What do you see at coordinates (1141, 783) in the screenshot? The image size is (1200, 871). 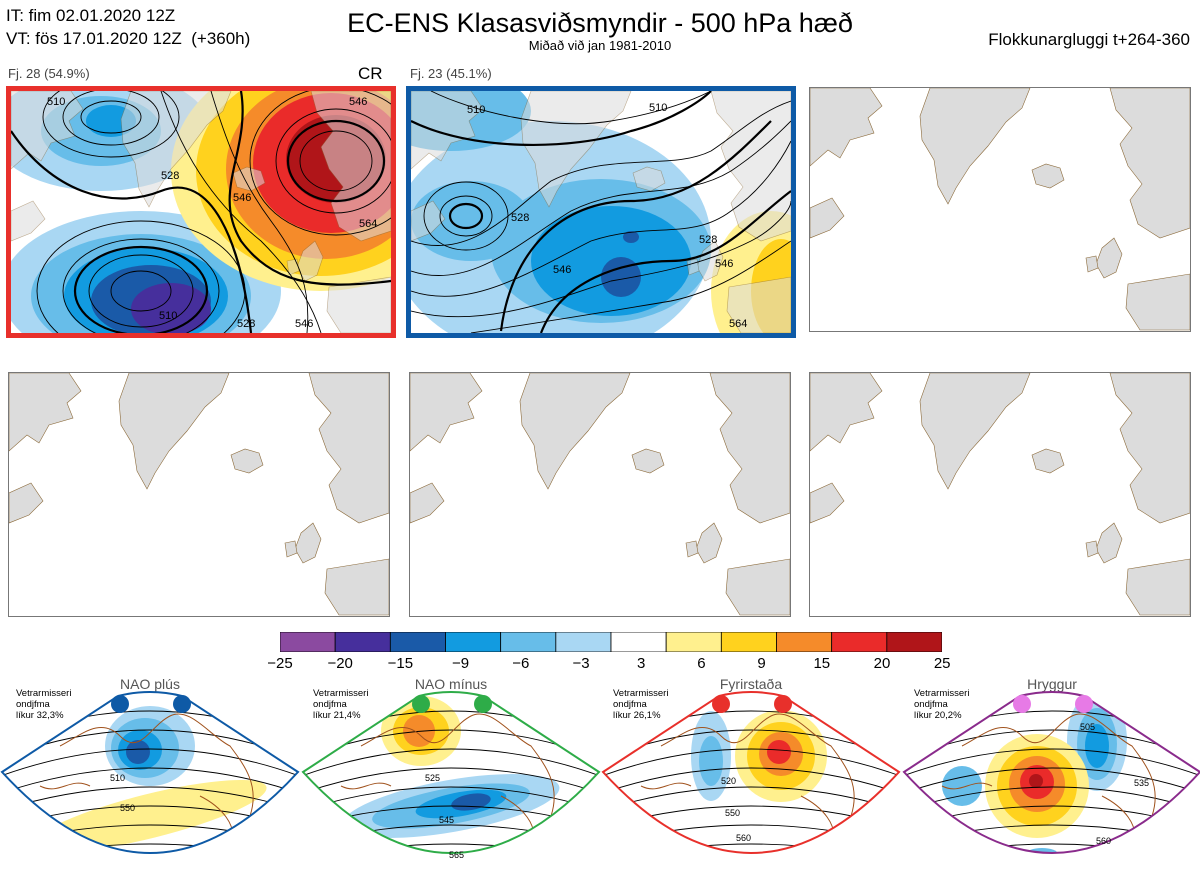 I see `regime-contour-label: 535` at bounding box center [1141, 783].